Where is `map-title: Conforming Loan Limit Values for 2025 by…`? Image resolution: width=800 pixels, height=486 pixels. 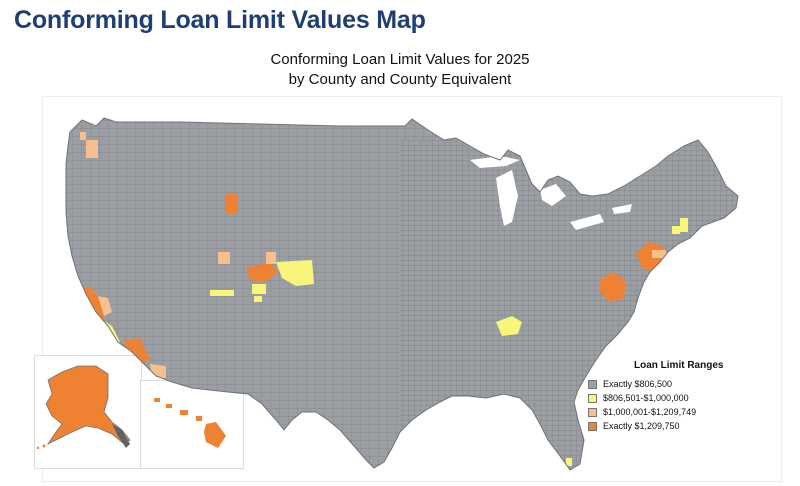 map-title: Conforming Loan Limit Values for 2025 by… is located at coordinates (400, 70).